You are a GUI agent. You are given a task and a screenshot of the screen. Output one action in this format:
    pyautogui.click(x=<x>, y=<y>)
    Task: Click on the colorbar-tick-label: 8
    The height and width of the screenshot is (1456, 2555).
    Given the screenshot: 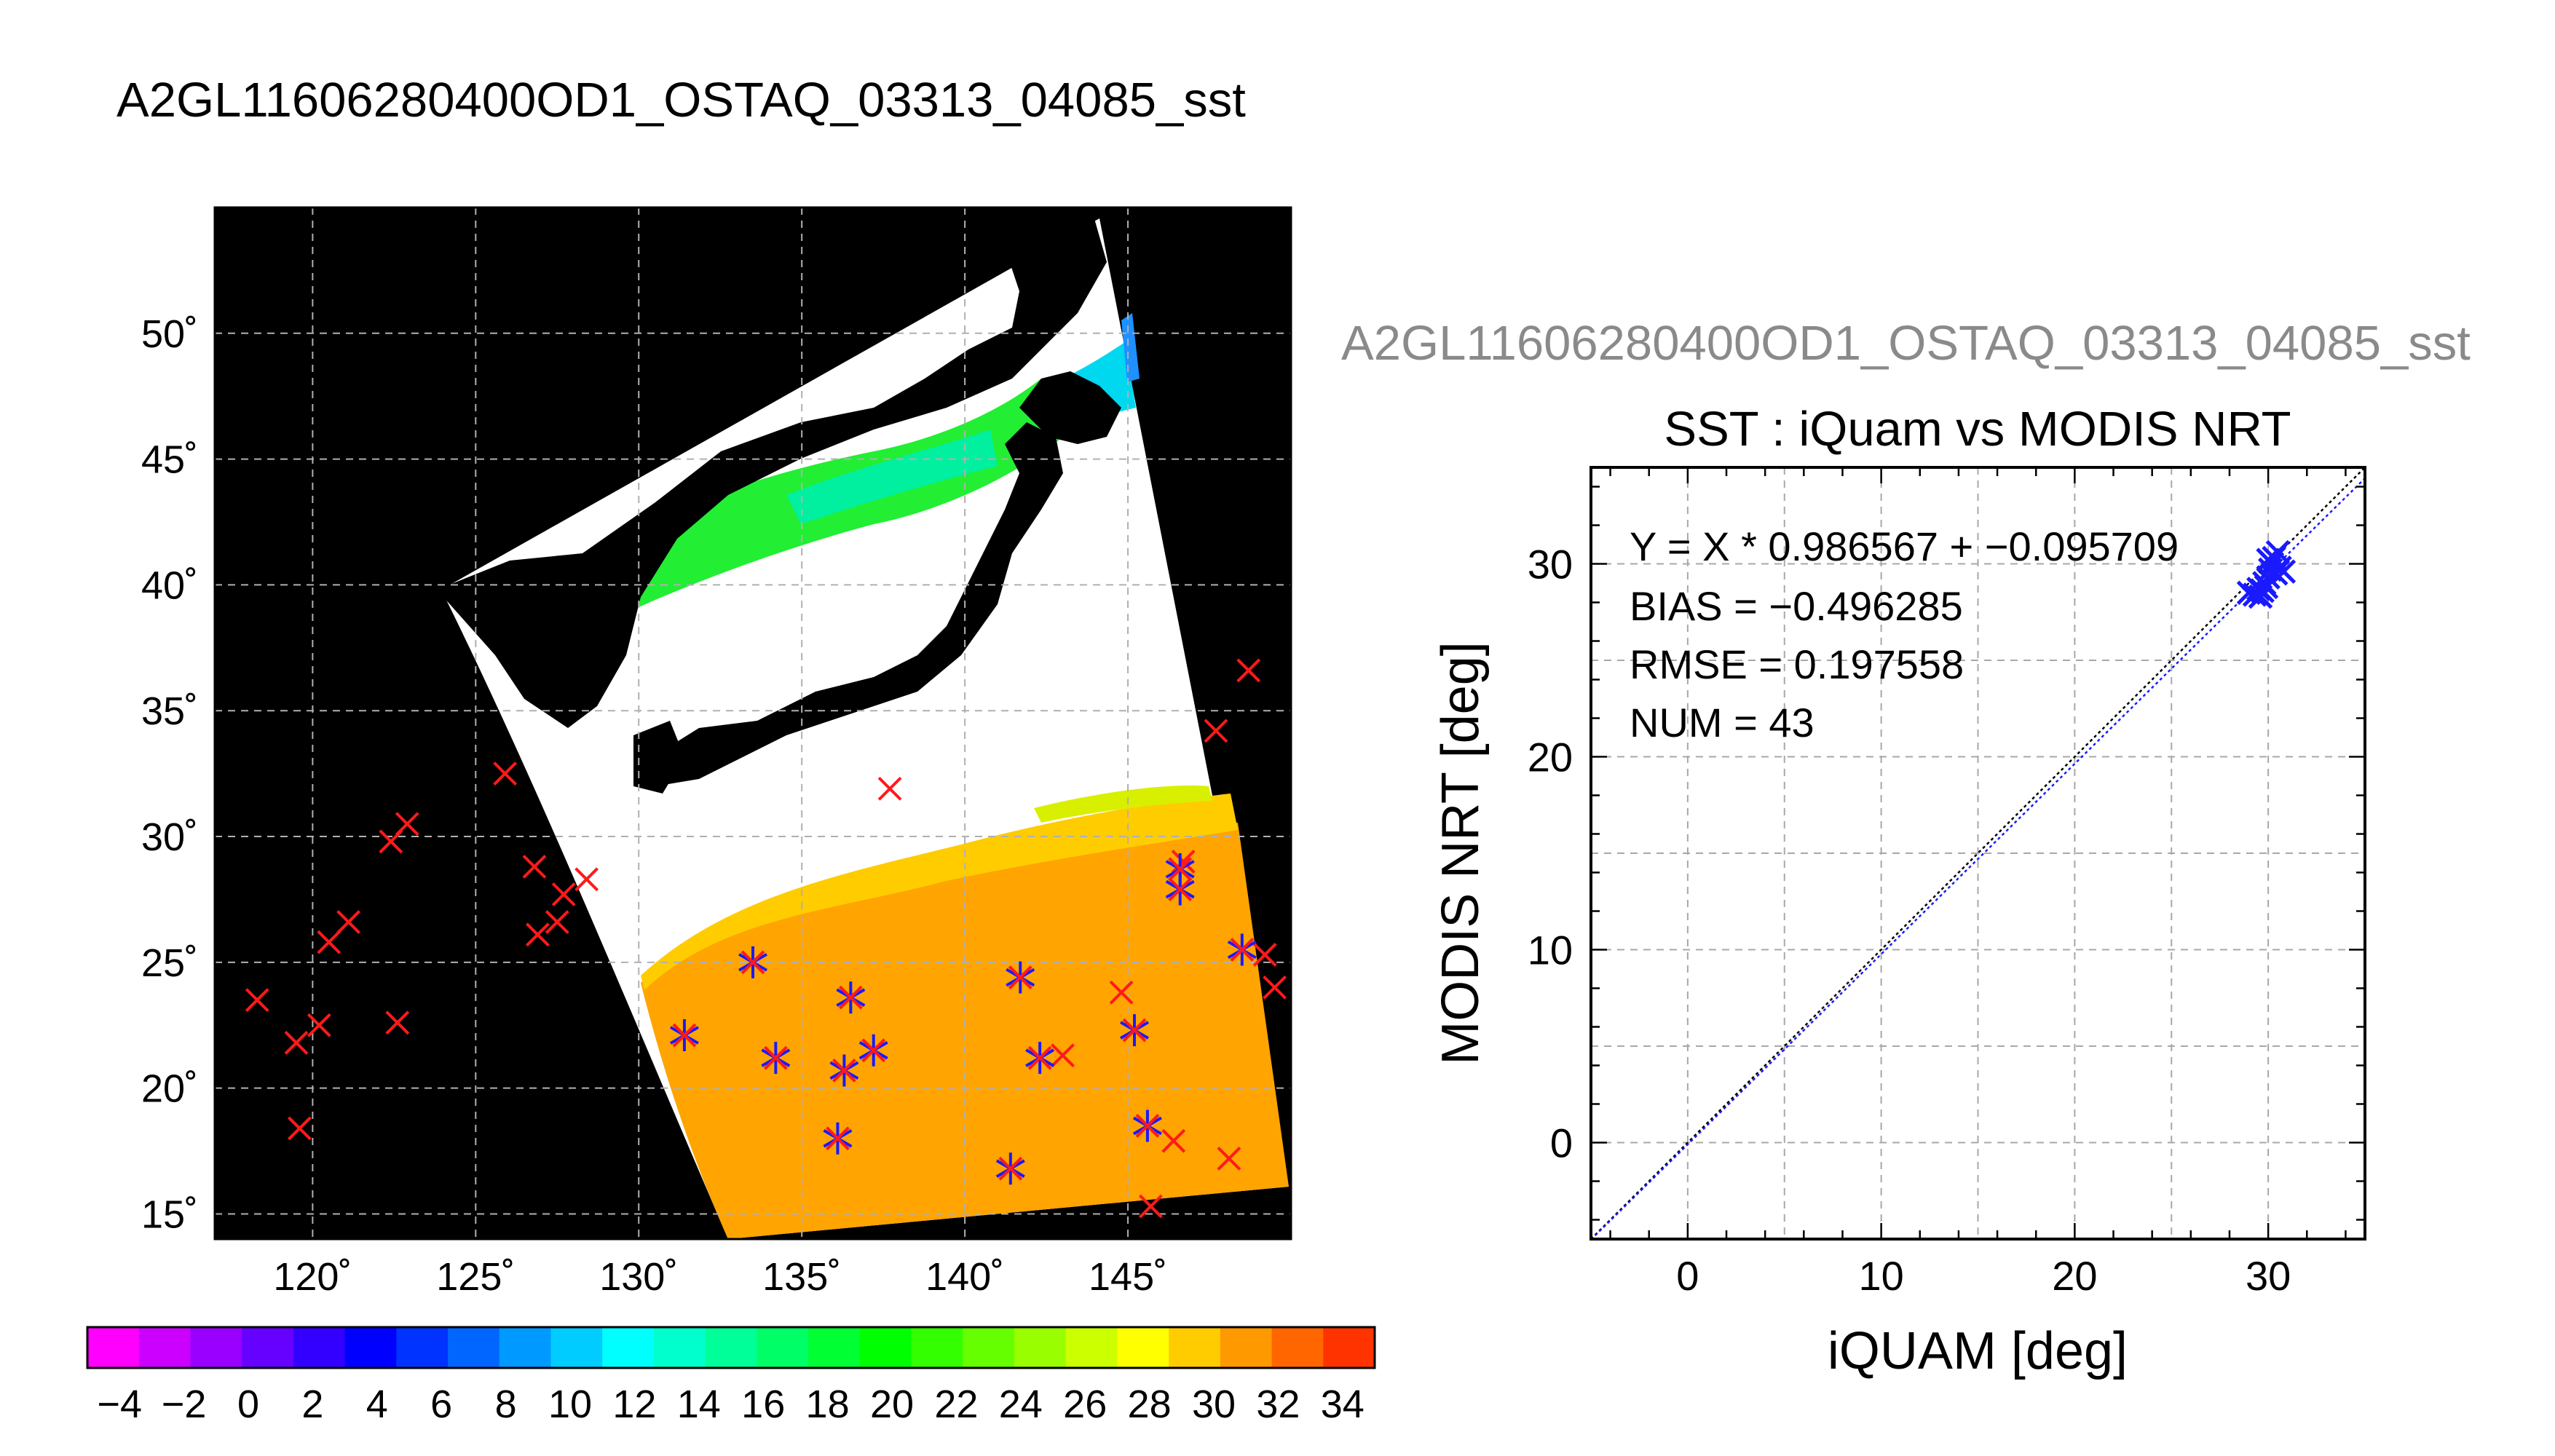 What is the action you would take?
    pyautogui.click(x=506, y=1404)
    